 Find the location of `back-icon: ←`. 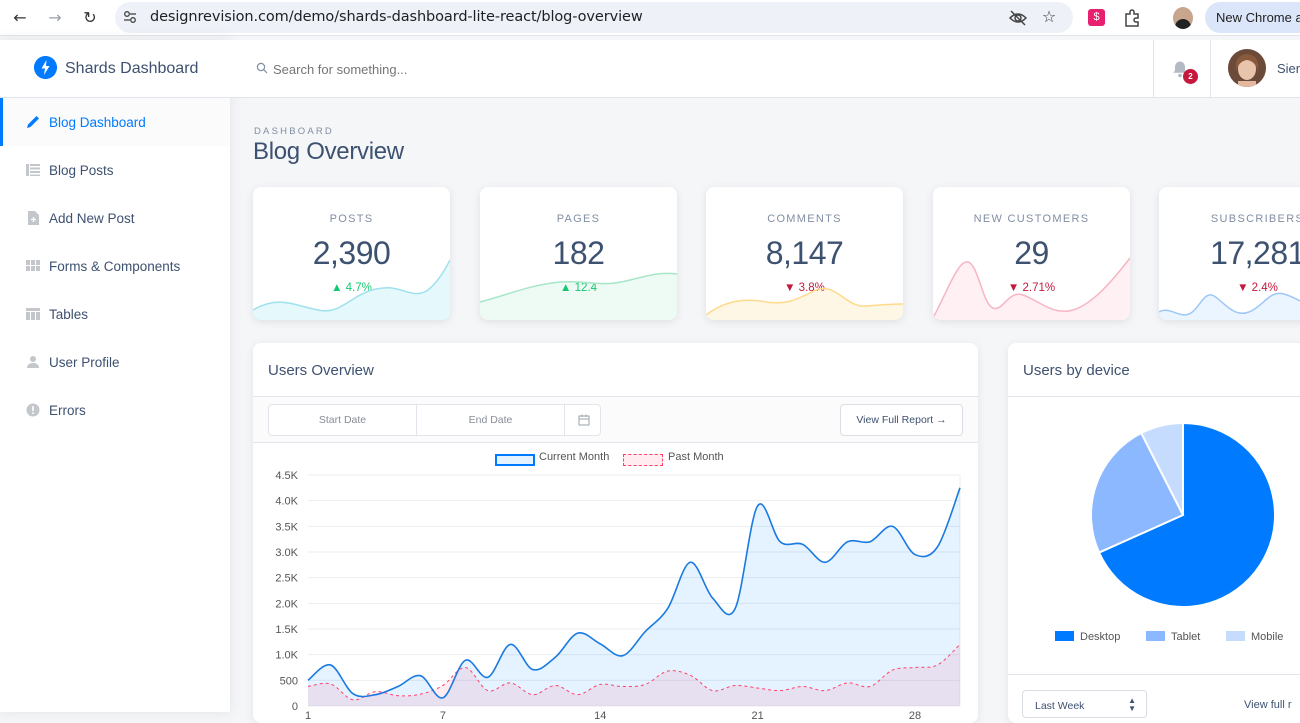

back-icon: ← is located at coordinates (20, 18).